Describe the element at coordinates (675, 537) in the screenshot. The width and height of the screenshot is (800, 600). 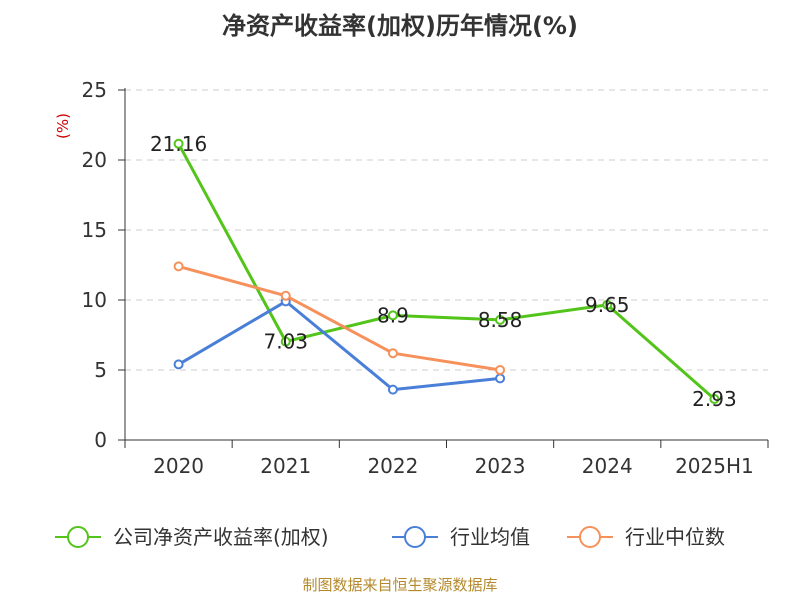
I see `legend-label-2: 行业中位数` at that location.